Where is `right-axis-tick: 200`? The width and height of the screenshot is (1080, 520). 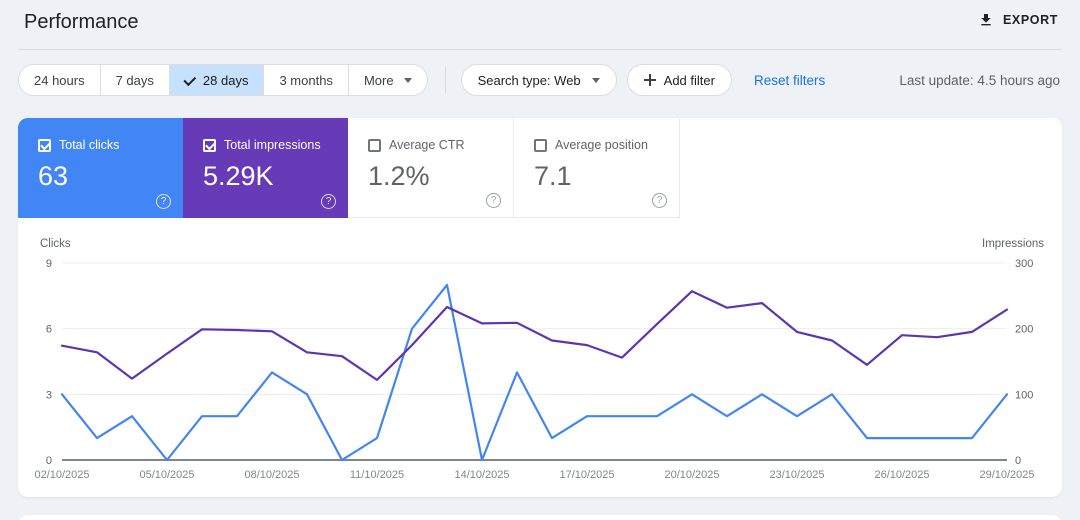 right-axis-tick: 200 is located at coordinates (1024, 330).